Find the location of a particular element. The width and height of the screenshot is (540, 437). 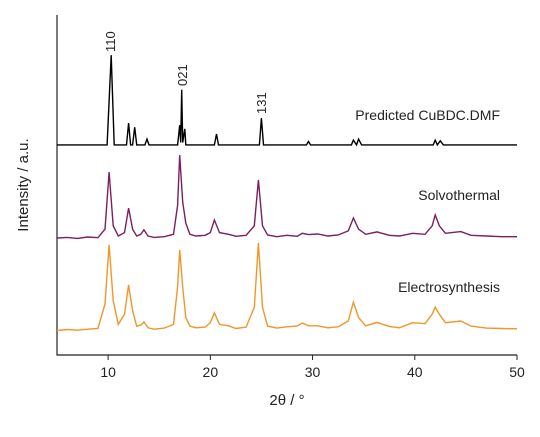

series-label: Predicted CuBDC.DMF is located at coordinates (427, 115).